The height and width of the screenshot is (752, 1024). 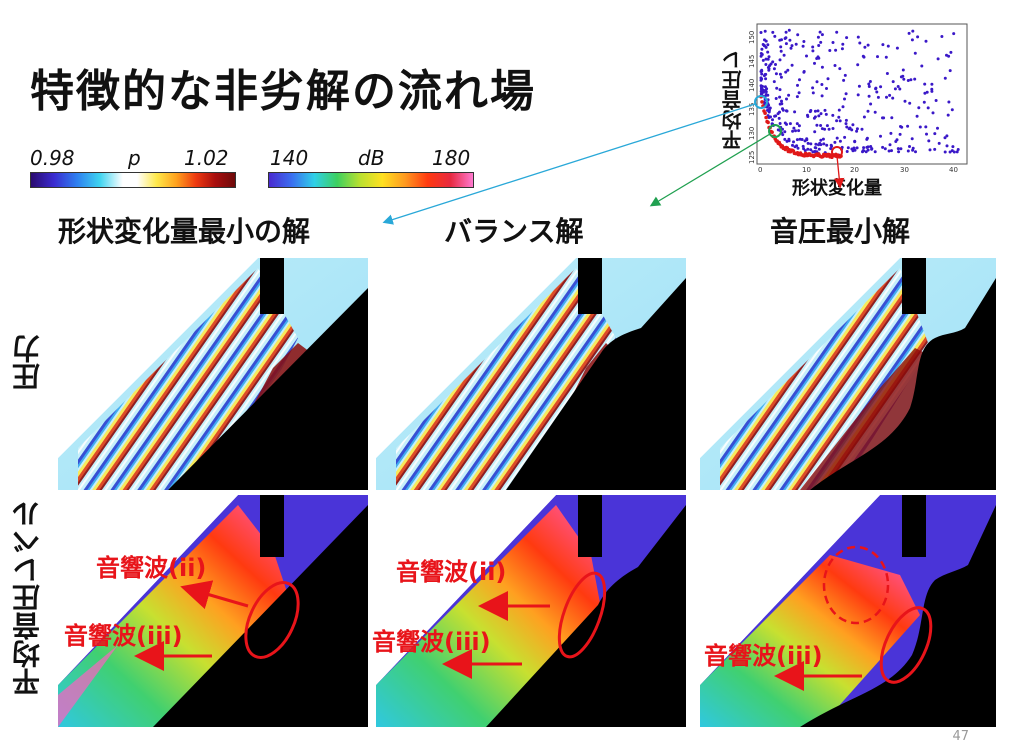 I want to click on scatter-xtick: 20, so click(x=854, y=170).